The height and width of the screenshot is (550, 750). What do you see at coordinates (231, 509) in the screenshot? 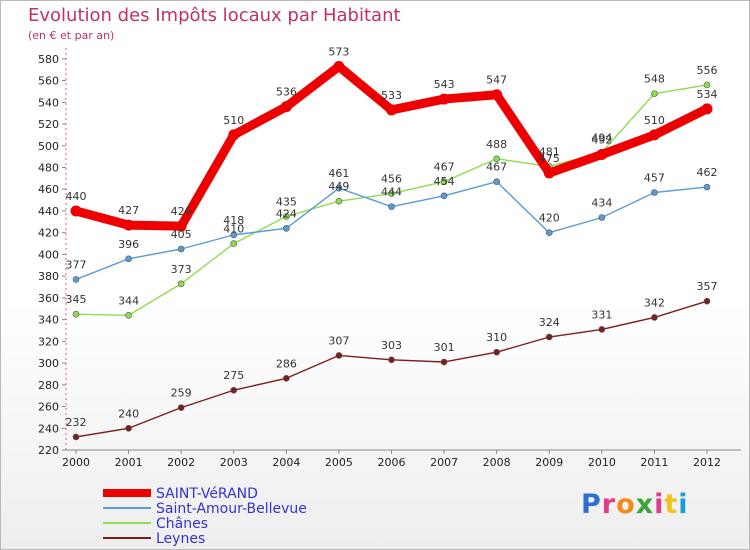
I see `legend-label: Saint-Amour-Bellevue` at bounding box center [231, 509].